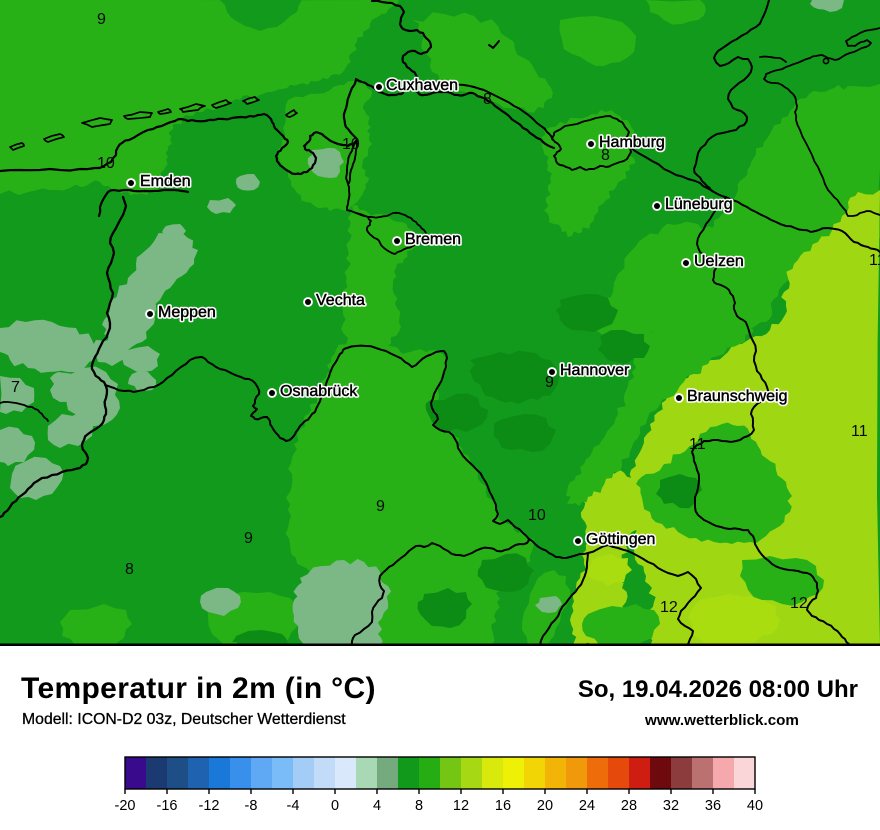 This screenshot has width=880, height=830. What do you see at coordinates (587, 806) in the screenshot?
I see `svg-text: 24` at bounding box center [587, 806].